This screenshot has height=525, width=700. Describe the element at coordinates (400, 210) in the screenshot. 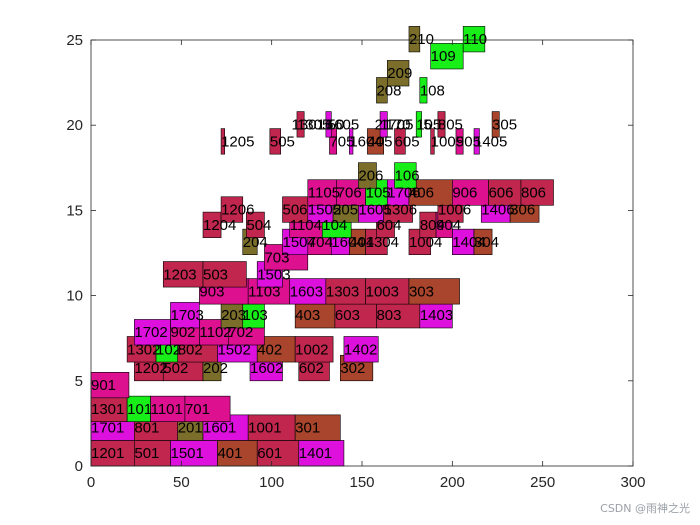

I see `task-label: 1306` at that location.